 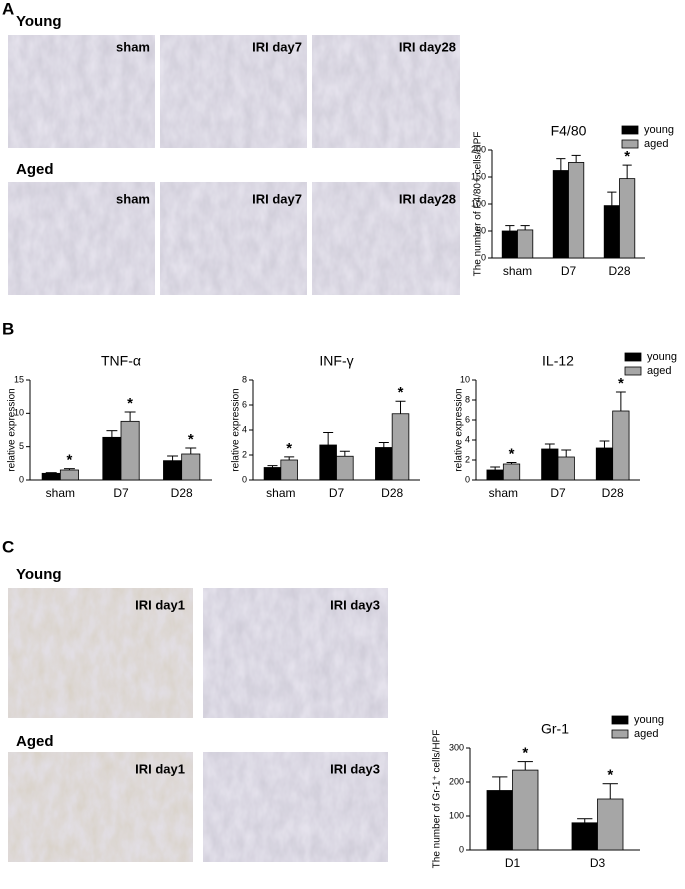 What do you see at coordinates (233, 91) in the screenshot?
I see `micrograph: IRI day7` at bounding box center [233, 91].